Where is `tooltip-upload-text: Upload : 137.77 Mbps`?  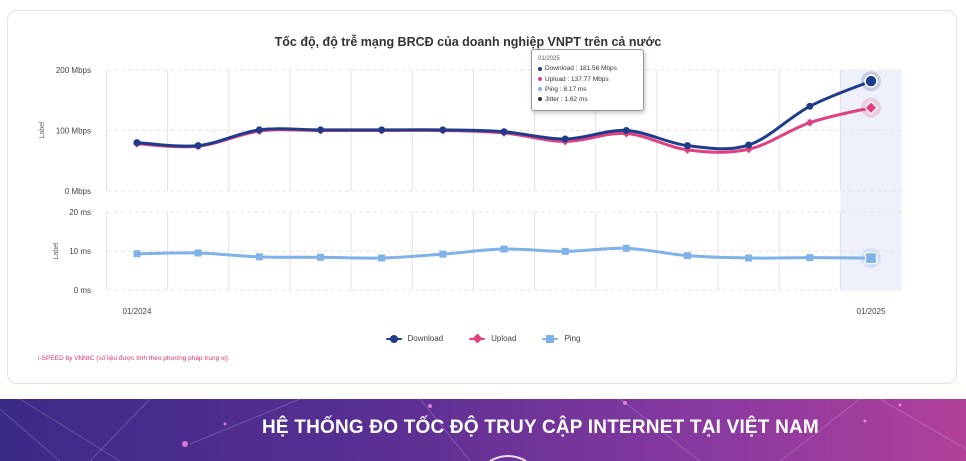 tooltip-upload-text: Upload : 137.77 Mbps is located at coordinates (577, 79).